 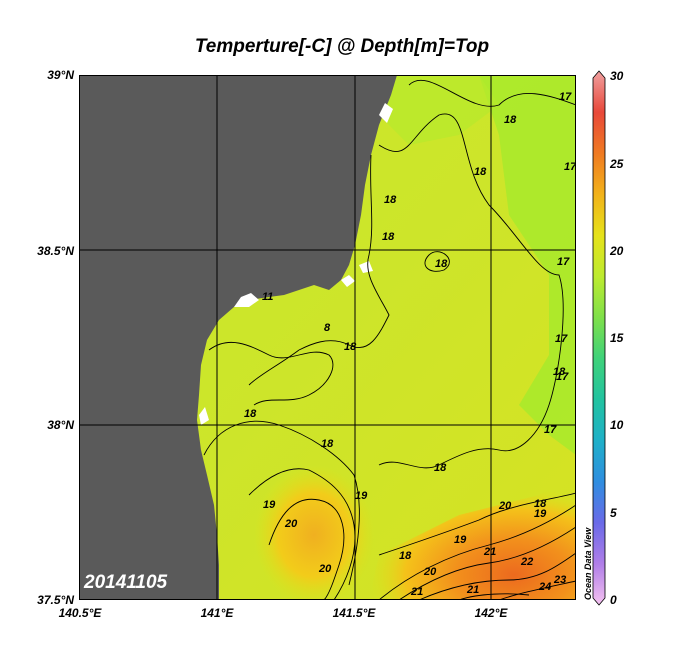 I want to click on contour-label: 8, so click(x=327, y=328).